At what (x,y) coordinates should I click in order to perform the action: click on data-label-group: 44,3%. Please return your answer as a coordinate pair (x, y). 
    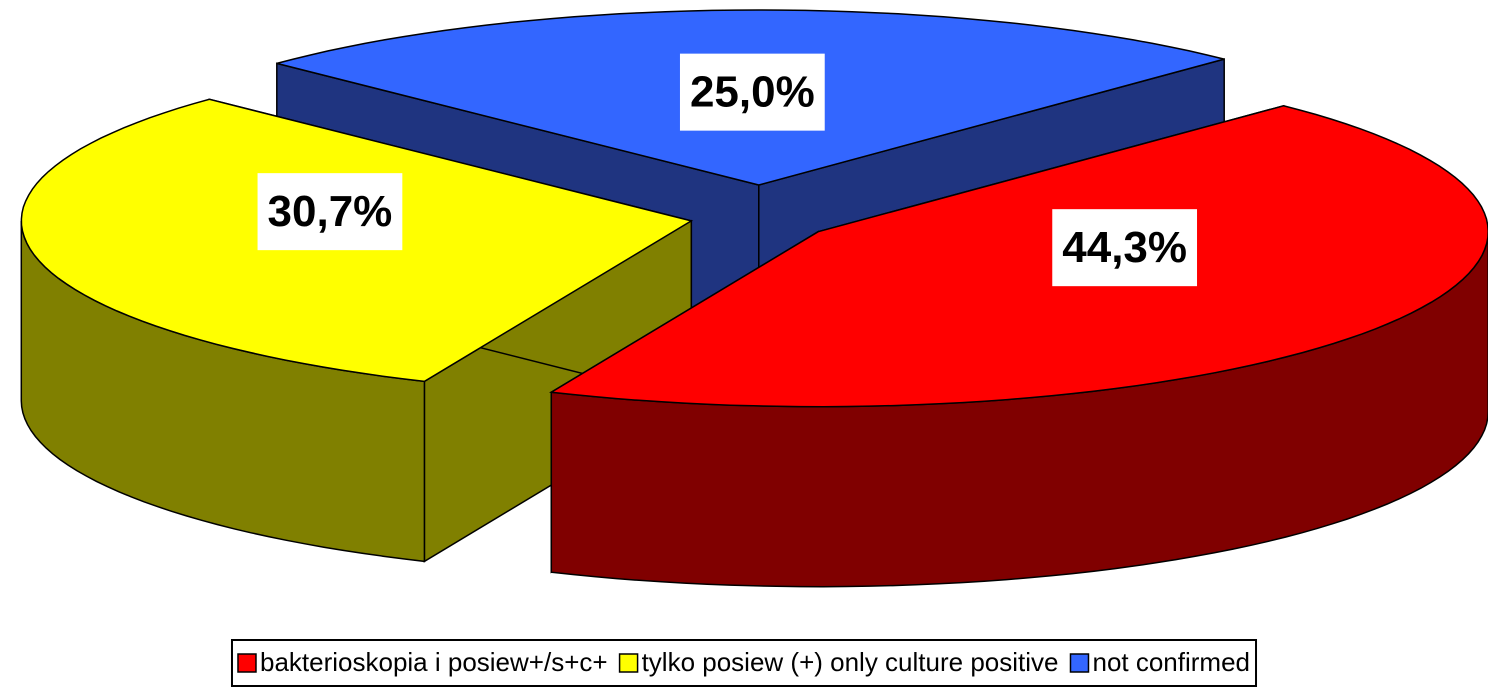
    Looking at the image, I should click on (1125, 248).